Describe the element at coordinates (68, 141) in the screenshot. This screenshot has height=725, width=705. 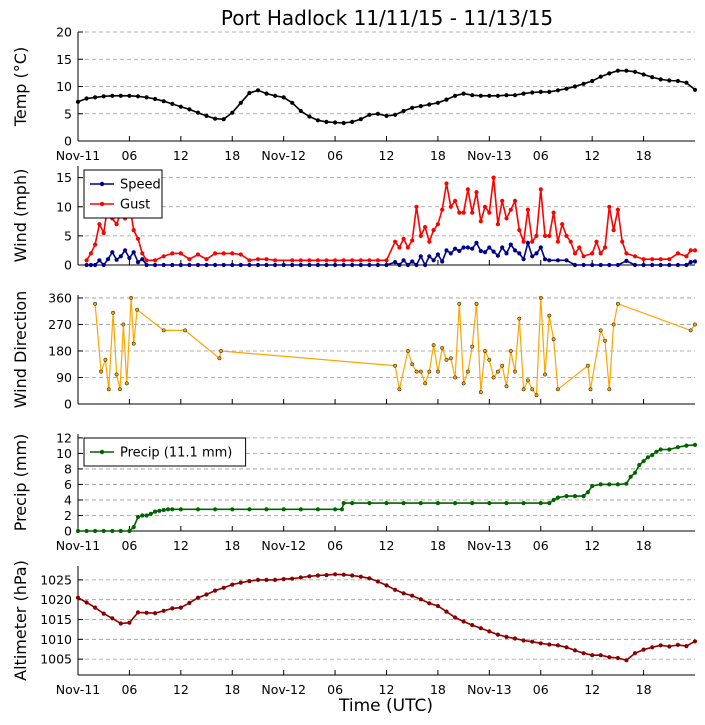
I see `y-tick-label: 0` at that location.